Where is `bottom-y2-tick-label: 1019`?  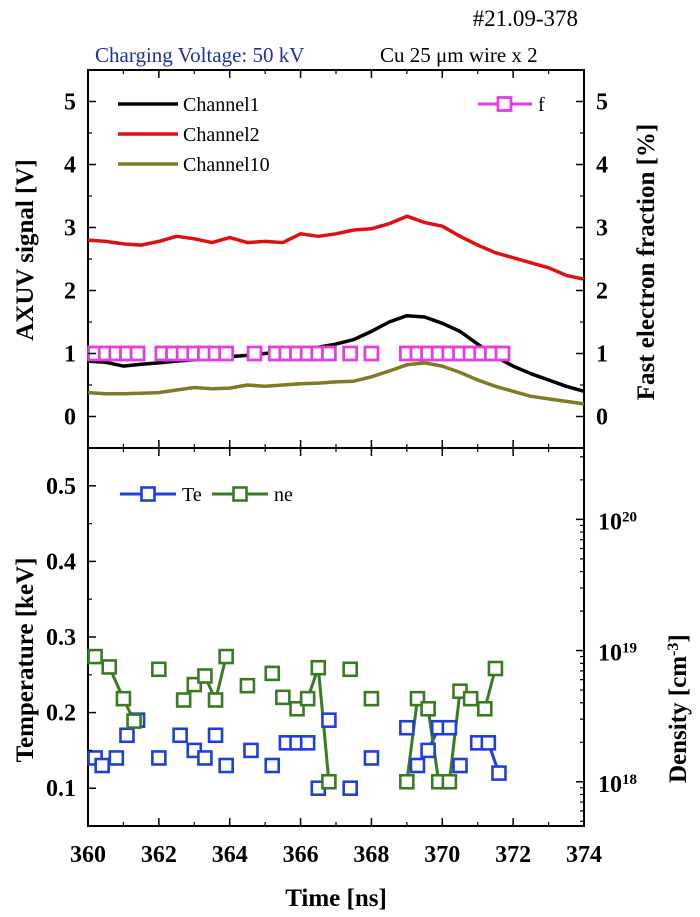 bottom-y2-tick-label: 1019 is located at coordinates (617, 654).